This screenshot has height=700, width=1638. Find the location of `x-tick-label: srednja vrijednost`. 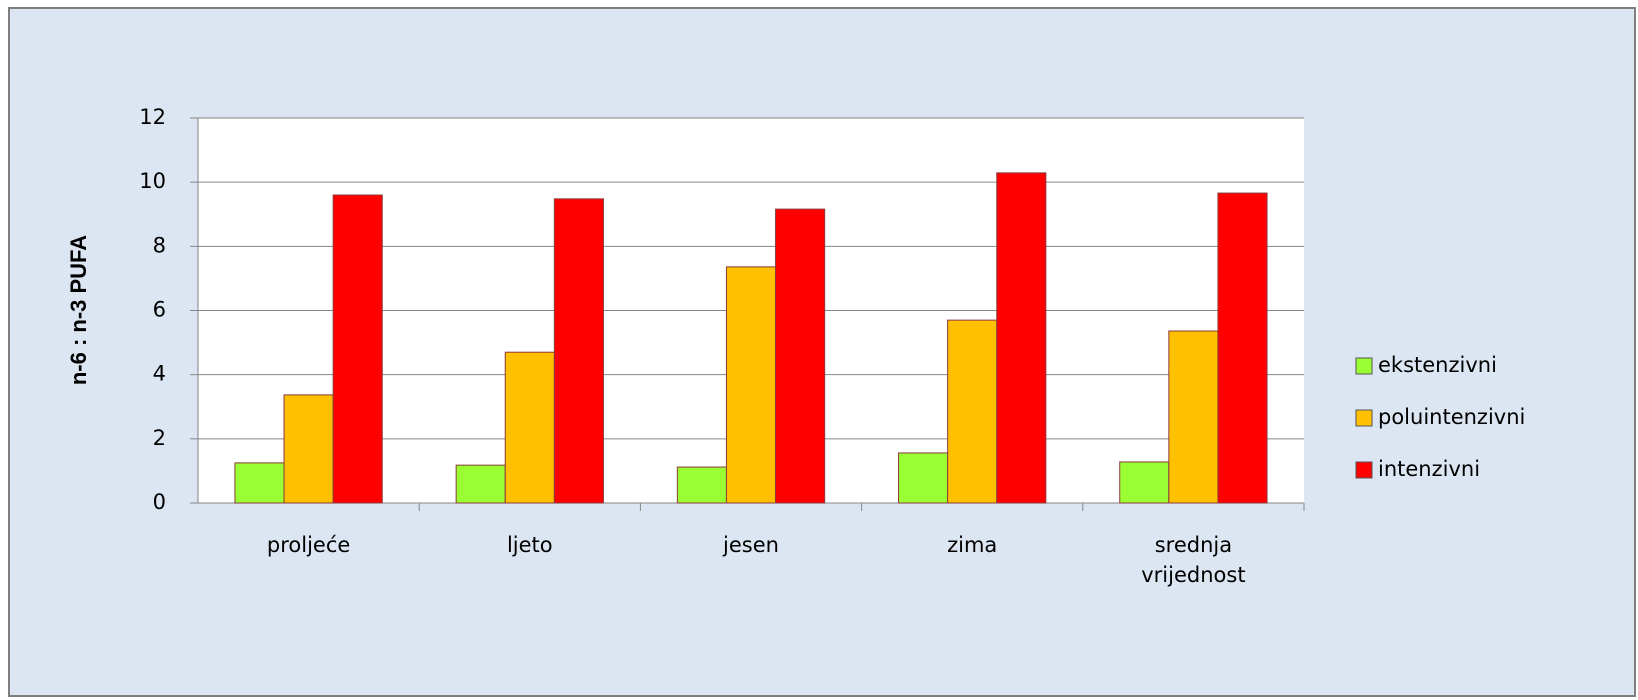

x-tick-label: srednja vrijednost is located at coordinates (1193, 560).